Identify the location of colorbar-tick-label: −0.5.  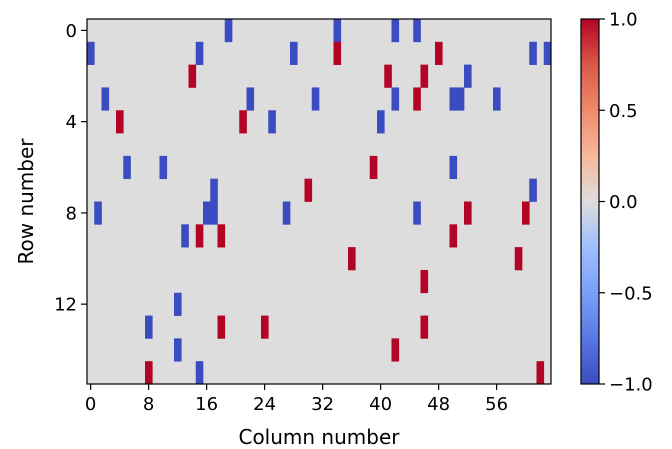
(631, 293).